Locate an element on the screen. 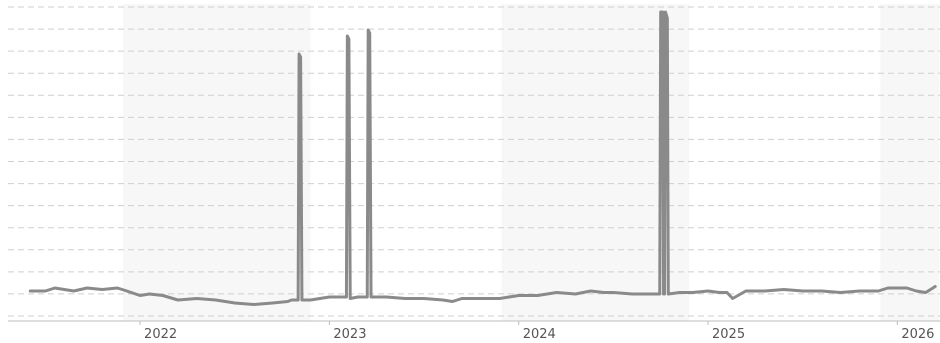 This screenshot has height=343, width=940. x-tick-label: 2022 is located at coordinates (160, 334).